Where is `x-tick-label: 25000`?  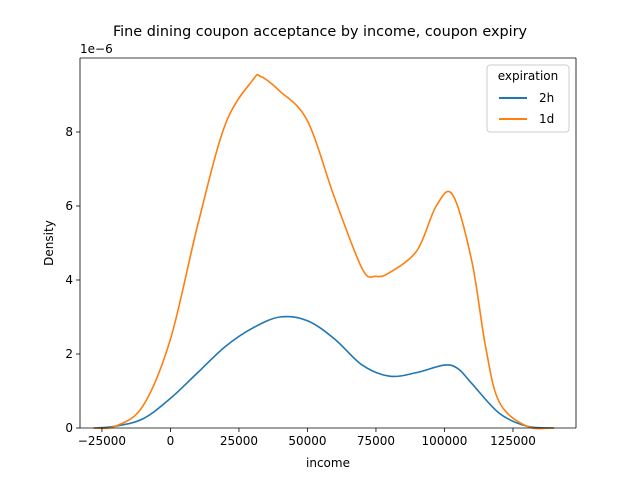 x-tick-label: 25000 is located at coordinates (239, 441).